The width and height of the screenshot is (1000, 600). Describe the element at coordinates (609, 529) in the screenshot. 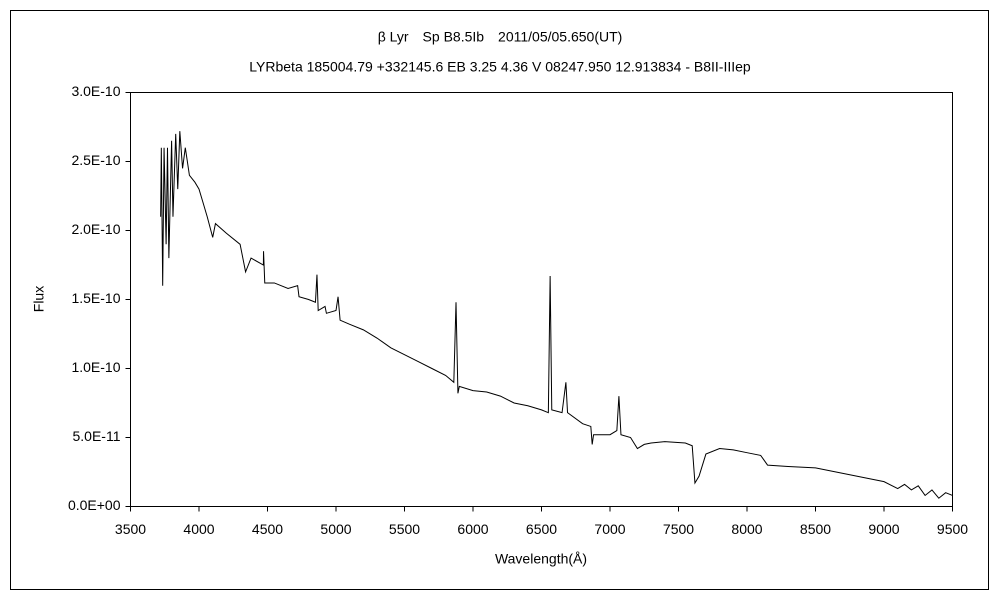

I see `x-tick-label: 7000` at that location.